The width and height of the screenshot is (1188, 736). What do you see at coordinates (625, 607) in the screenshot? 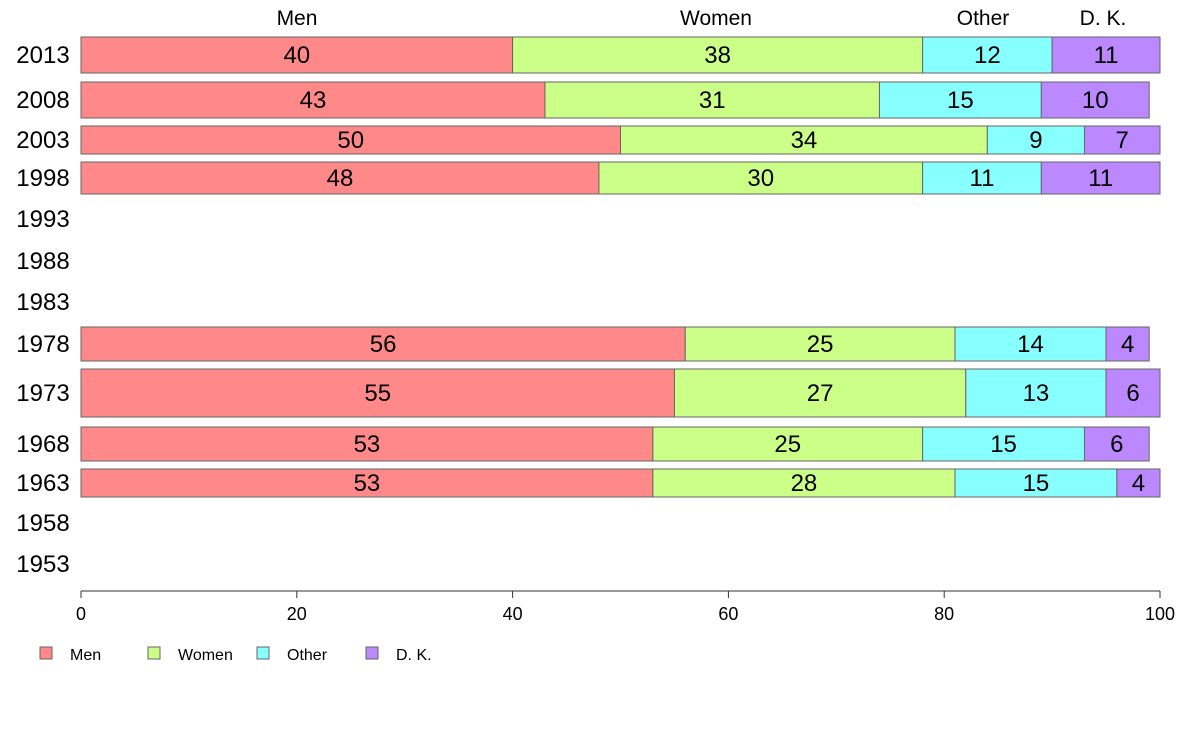
I see `x-axis: 0 20 40 60 80 100` at bounding box center [625, 607].